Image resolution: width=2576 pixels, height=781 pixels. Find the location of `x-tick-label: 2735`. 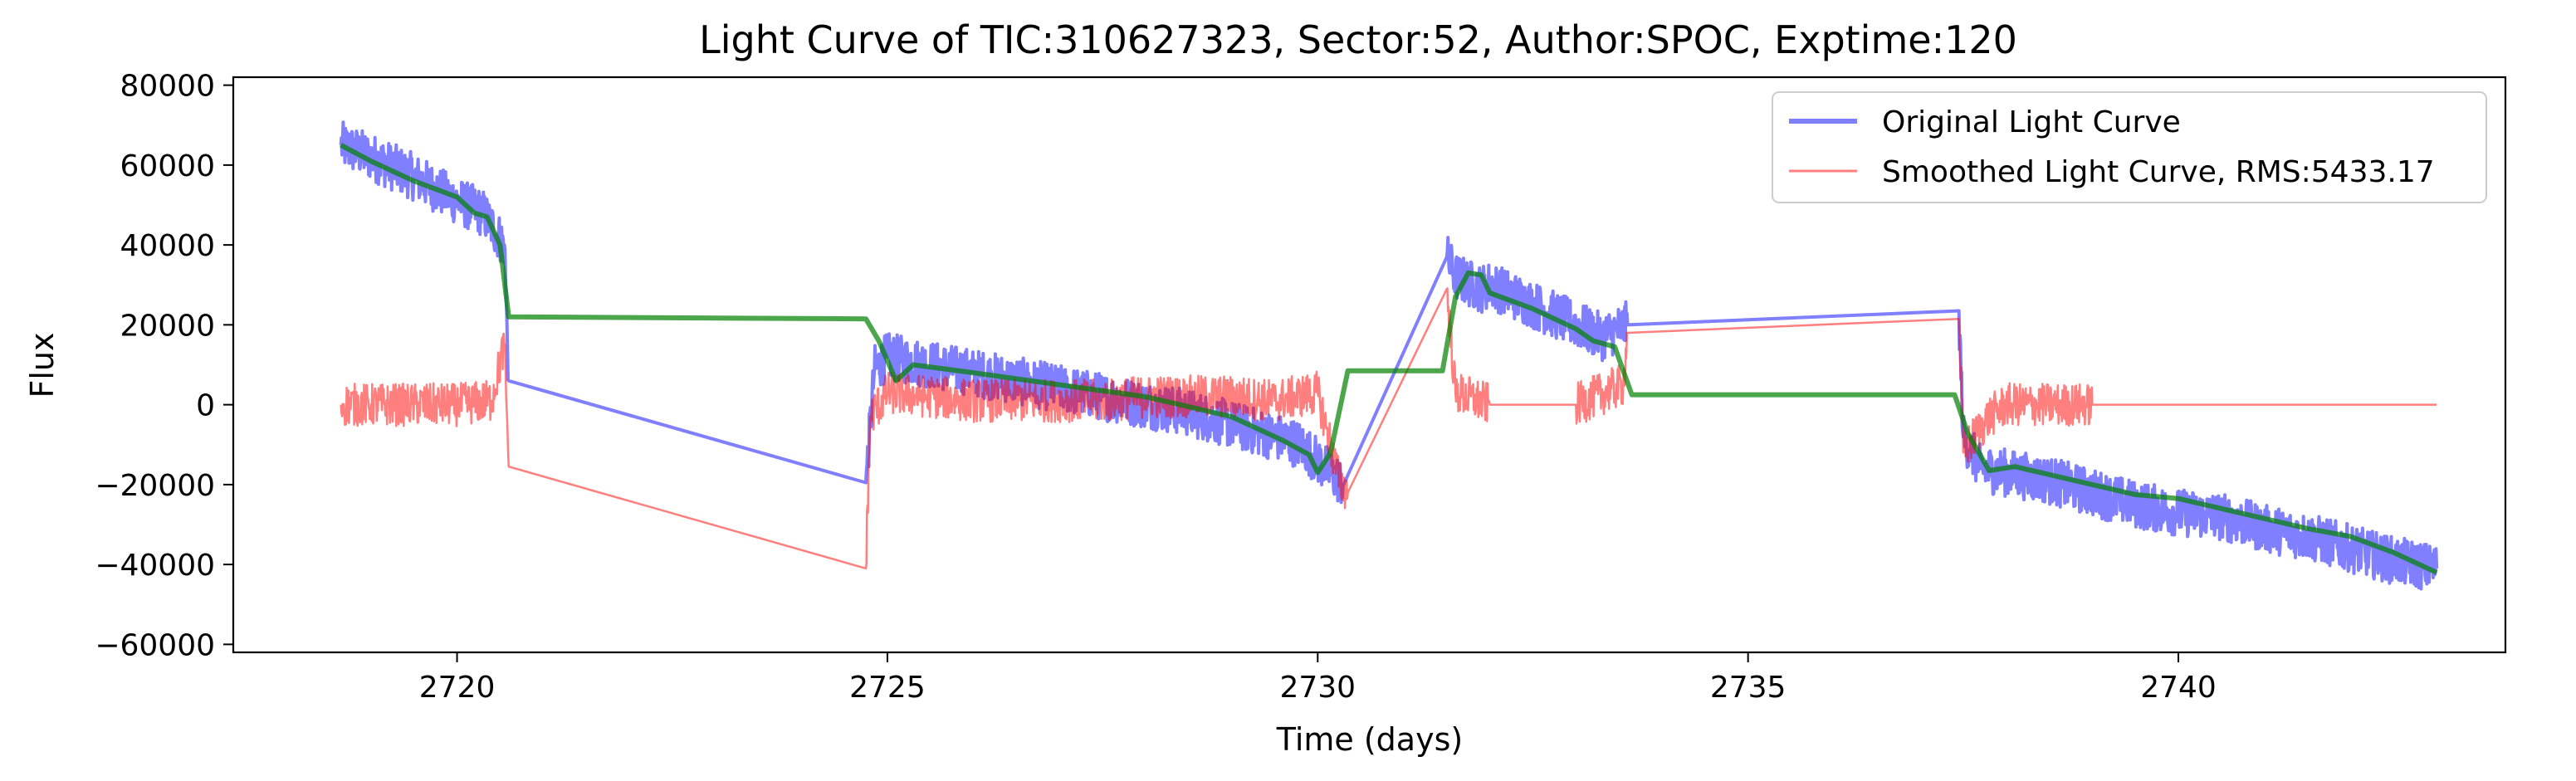

x-tick-label: 2735 is located at coordinates (1748, 688).